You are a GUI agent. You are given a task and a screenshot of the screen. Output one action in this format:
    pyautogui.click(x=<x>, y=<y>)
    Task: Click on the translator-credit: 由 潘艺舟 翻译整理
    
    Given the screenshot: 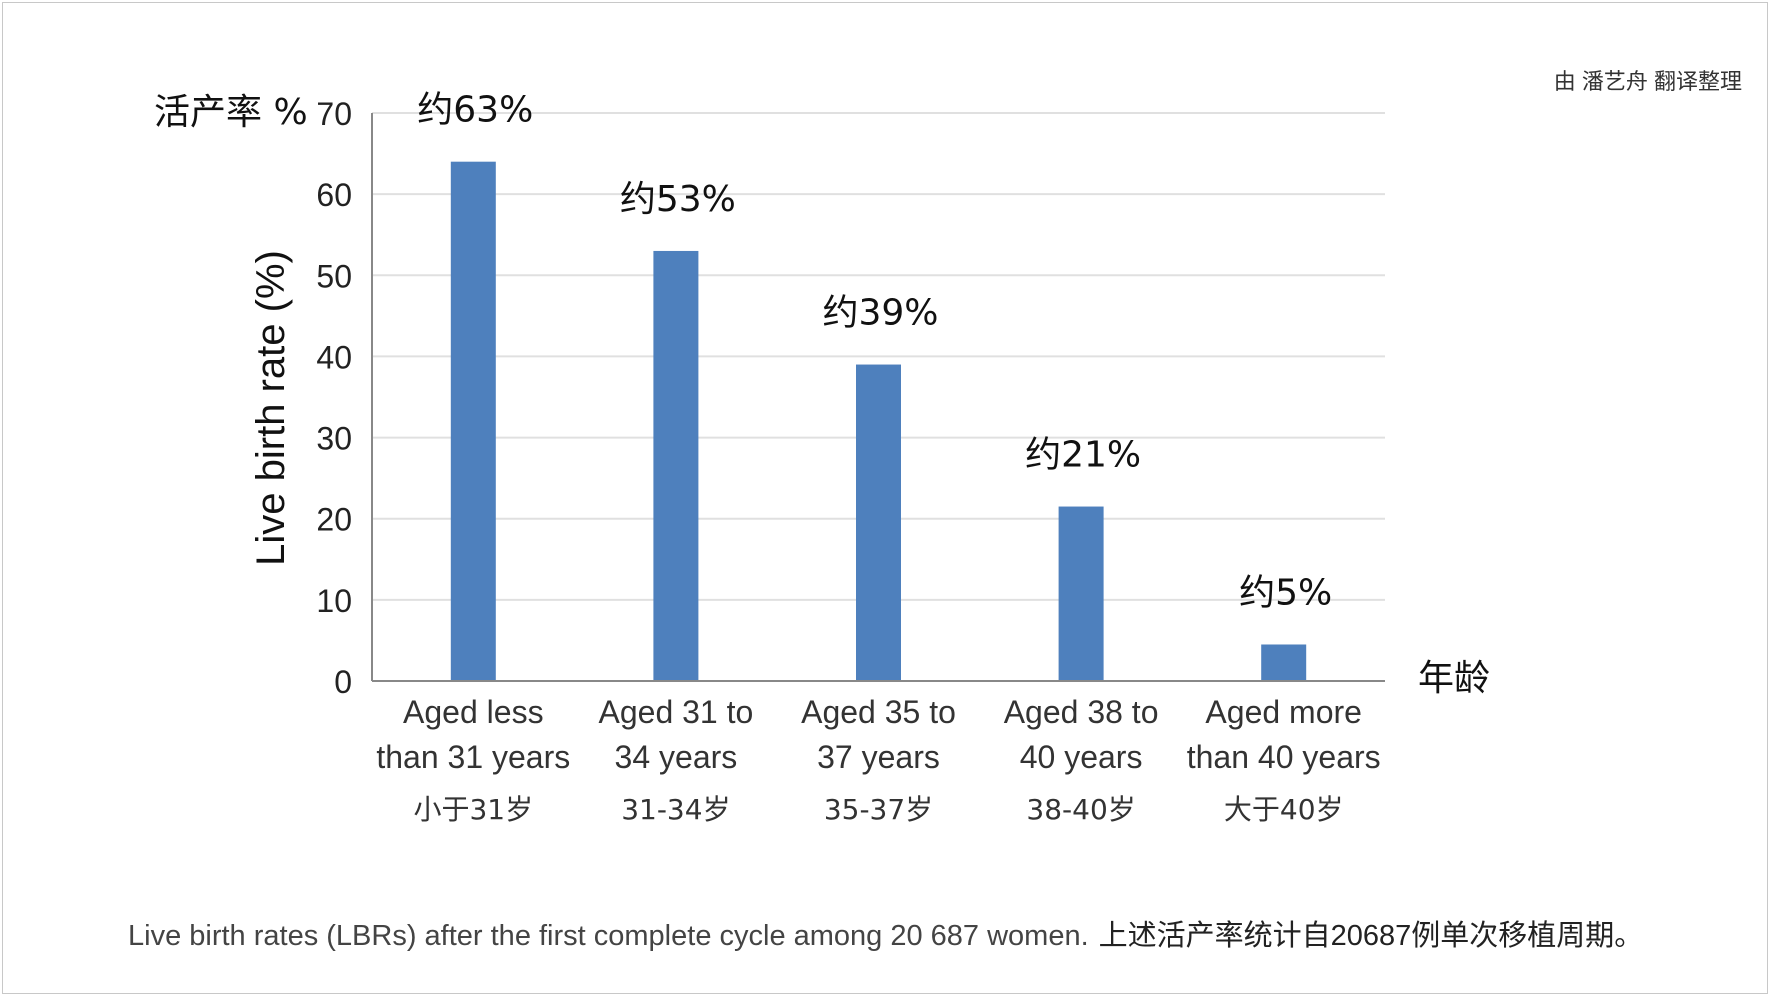 What is the action you would take?
    pyautogui.click(x=1647, y=81)
    